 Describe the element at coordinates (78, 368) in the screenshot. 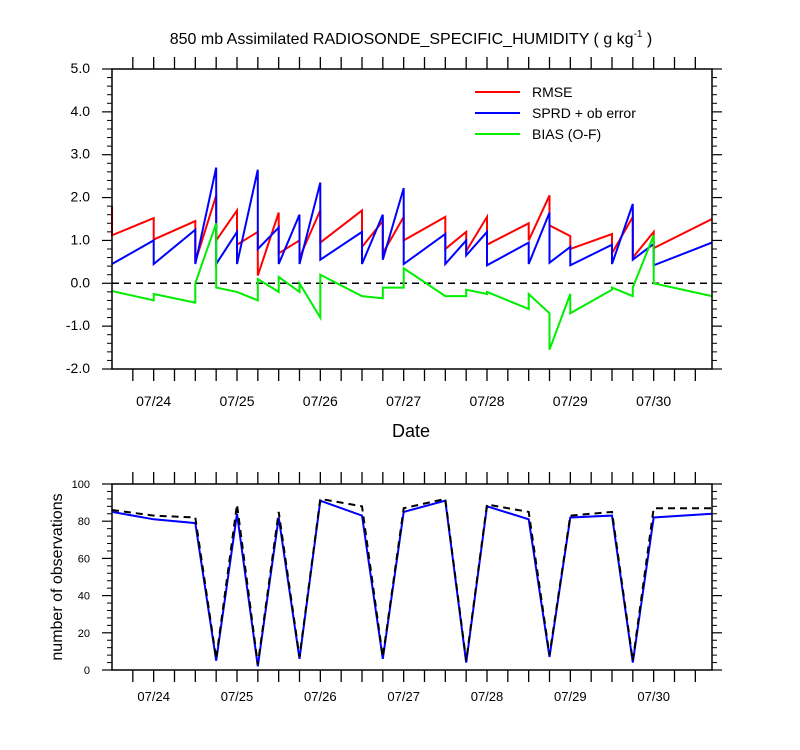

I see `y-tick-label: -2.0` at that location.